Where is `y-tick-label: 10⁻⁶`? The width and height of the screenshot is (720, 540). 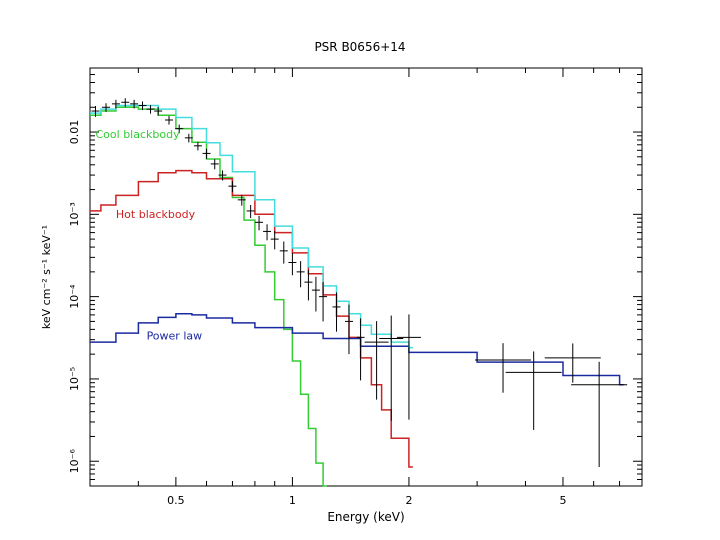 y-tick-label: 10⁻⁶ is located at coordinates (74, 461).